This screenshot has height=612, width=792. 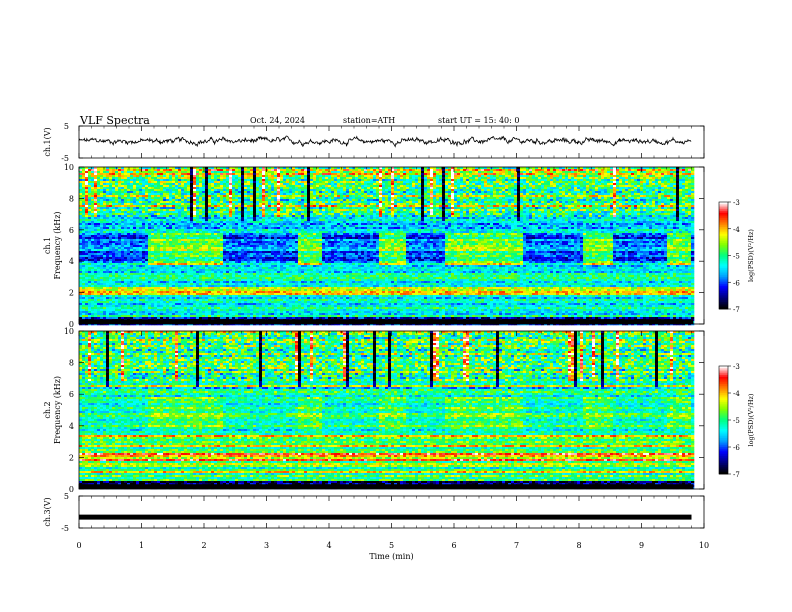 What do you see at coordinates (578, 545) in the screenshot?
I see `xtick-label: 8` at bounding box center [578, 545].